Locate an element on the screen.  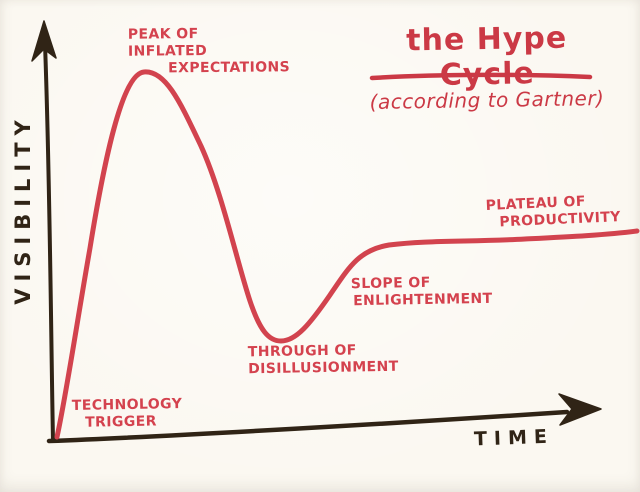
stage-label-peak-of-inflated-expectations: PEAK OF INFLATED EXPECTATIONS is located at coordinates (209, 51).